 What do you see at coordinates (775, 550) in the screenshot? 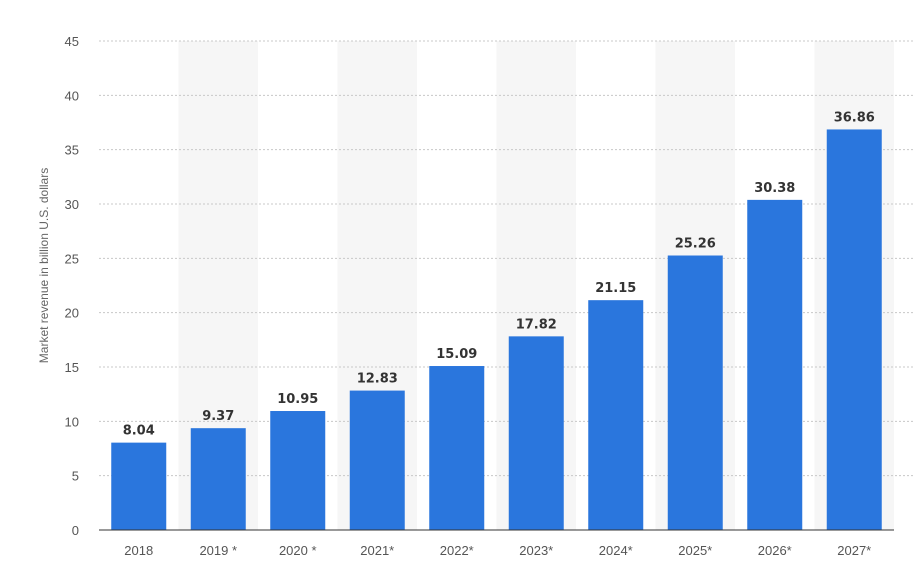
I see `x-tick-label: 2026*` at bounding box center [775, 550].